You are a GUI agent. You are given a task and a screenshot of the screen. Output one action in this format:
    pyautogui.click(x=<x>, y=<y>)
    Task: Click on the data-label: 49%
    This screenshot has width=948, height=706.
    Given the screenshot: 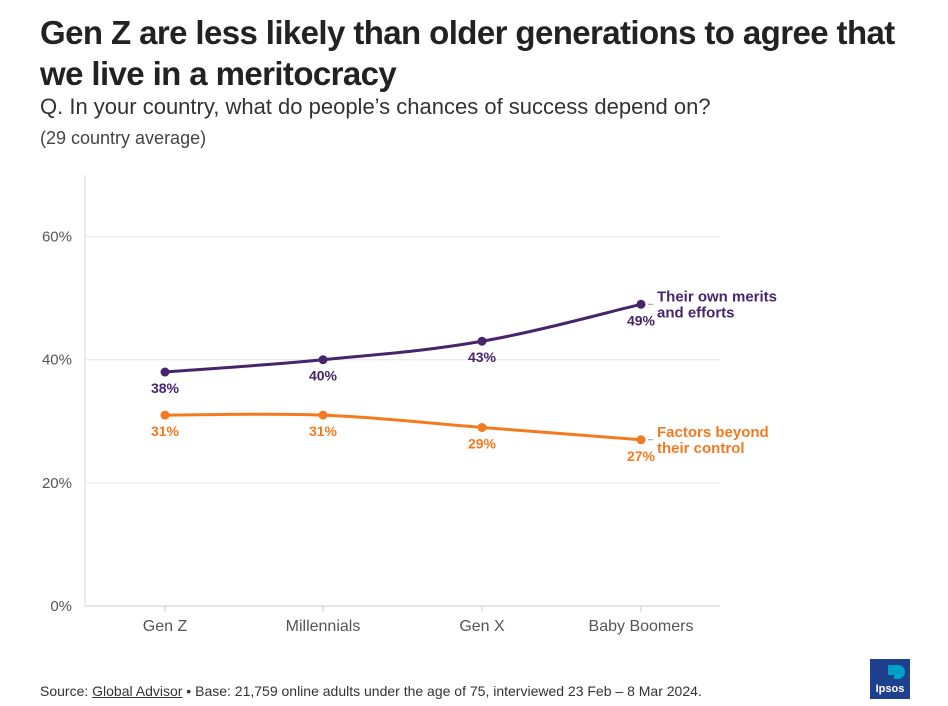 What is the action you would take?
    pyautogui.click(x=641, y=320)
    